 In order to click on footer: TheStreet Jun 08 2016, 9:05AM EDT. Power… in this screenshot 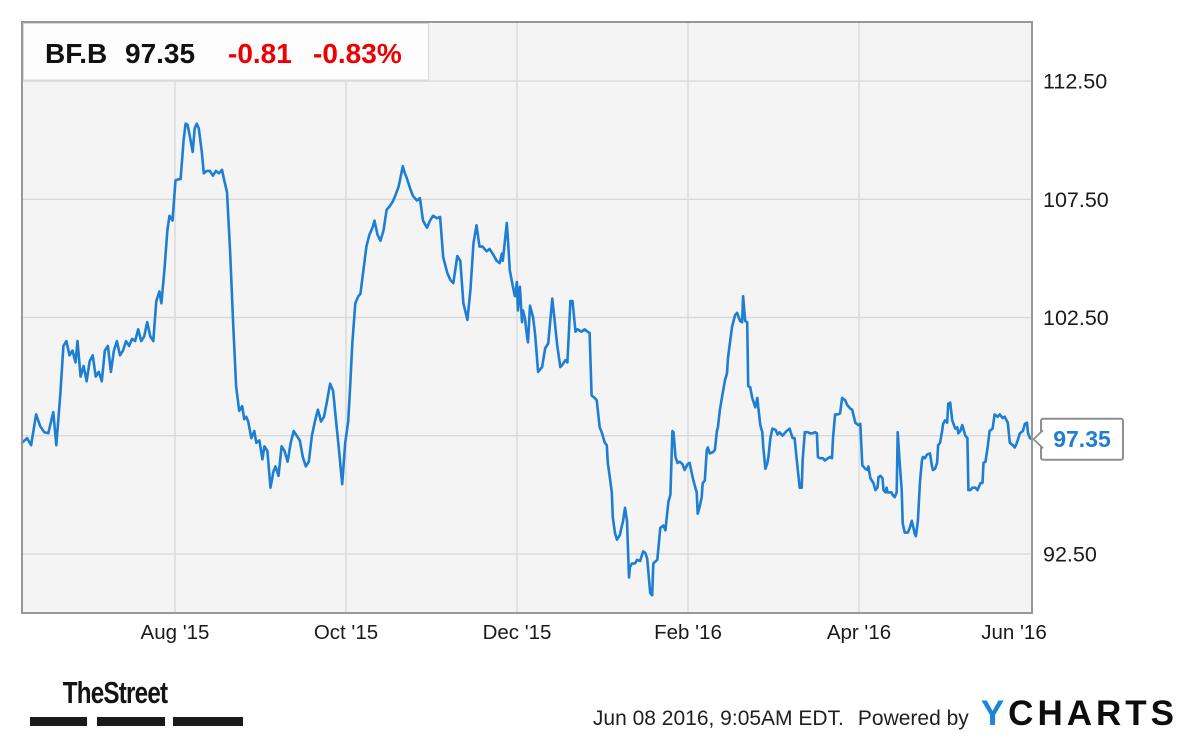, I will do `click(600, 703)`.